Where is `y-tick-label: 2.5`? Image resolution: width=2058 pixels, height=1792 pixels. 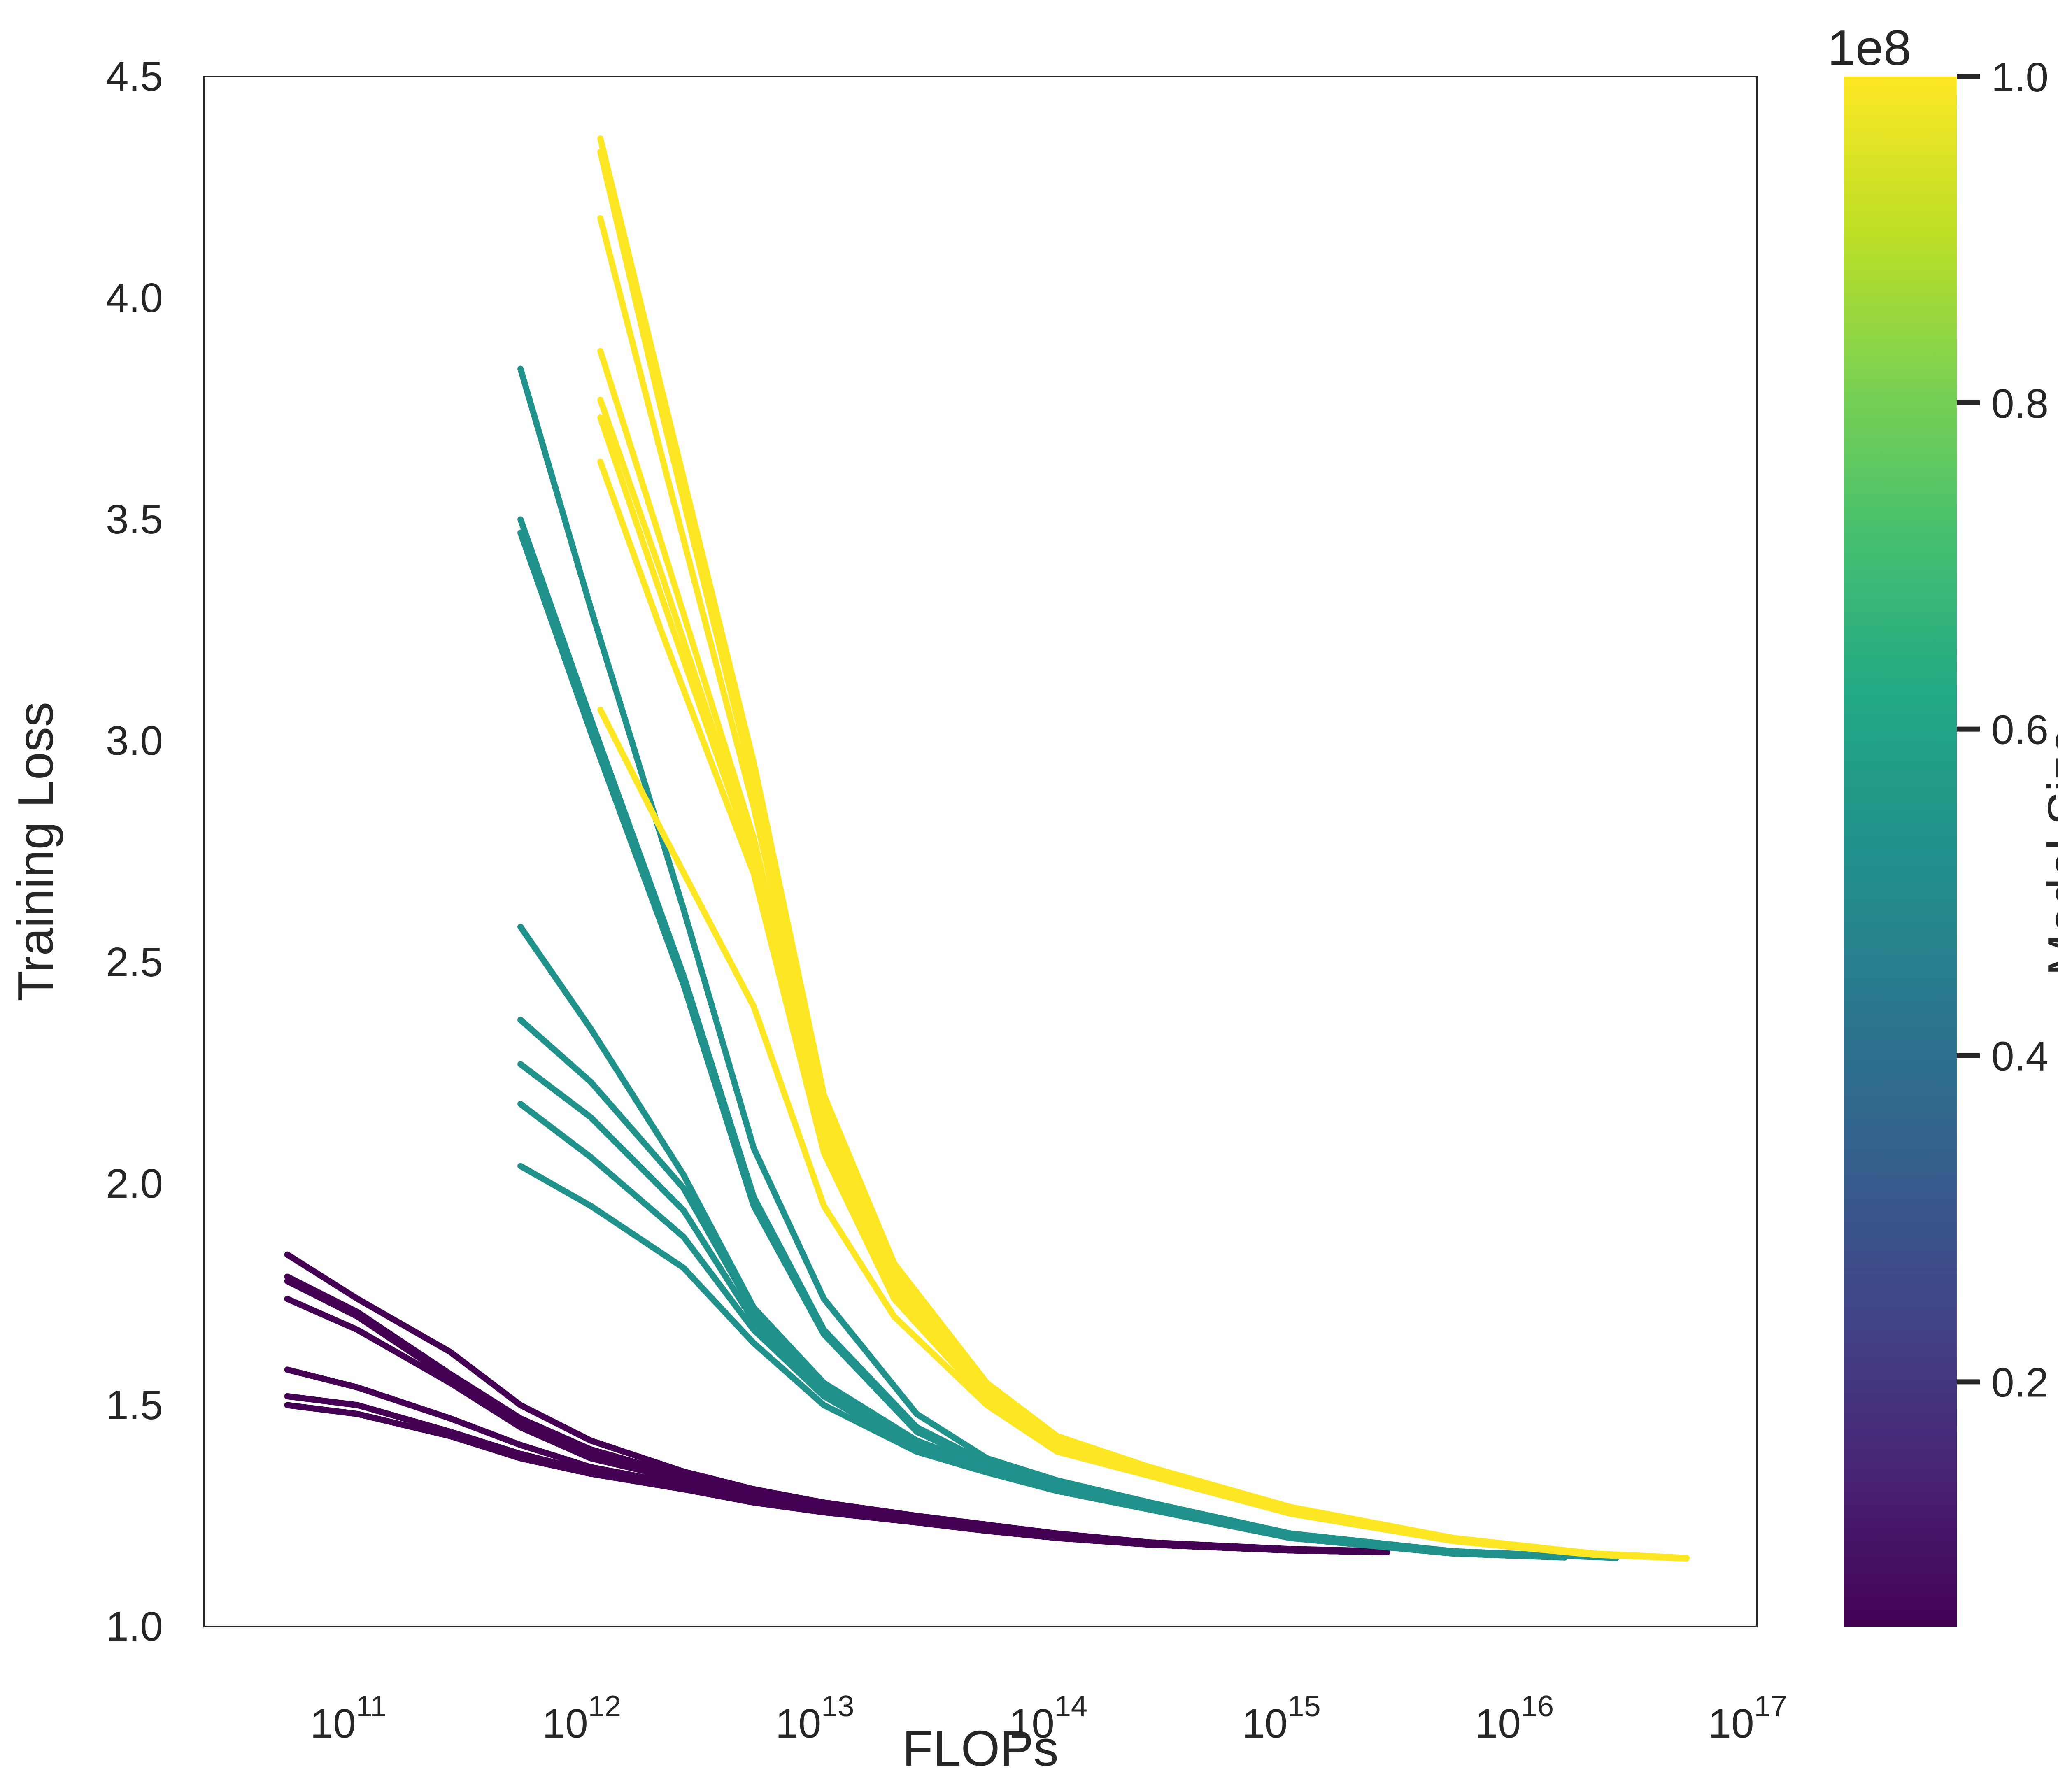 y-tick-label: 2.5 is located at coordinates (134, 962).